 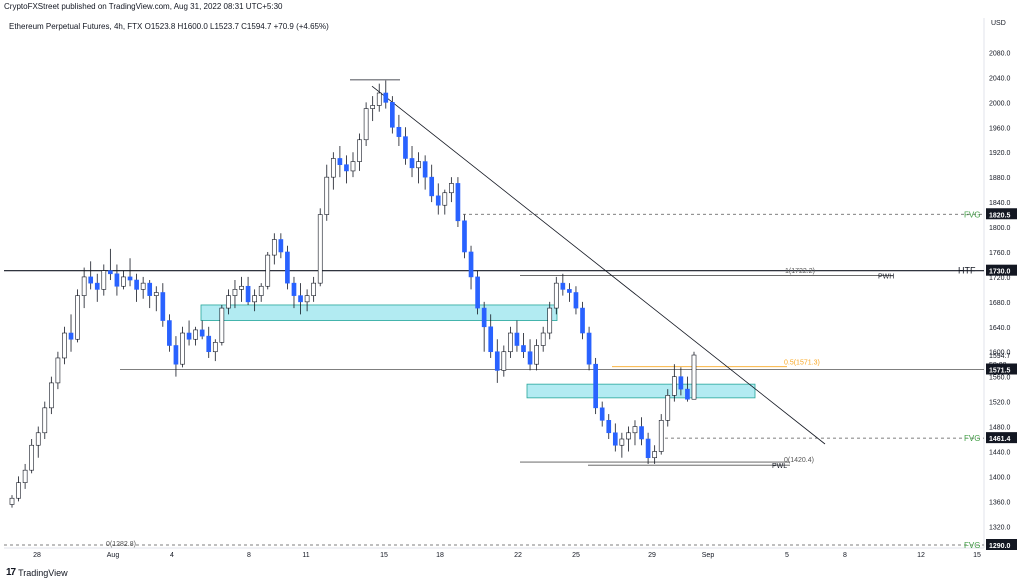 I want to click on y-tick-label: 1960.0, so click(x=1000, y=128).